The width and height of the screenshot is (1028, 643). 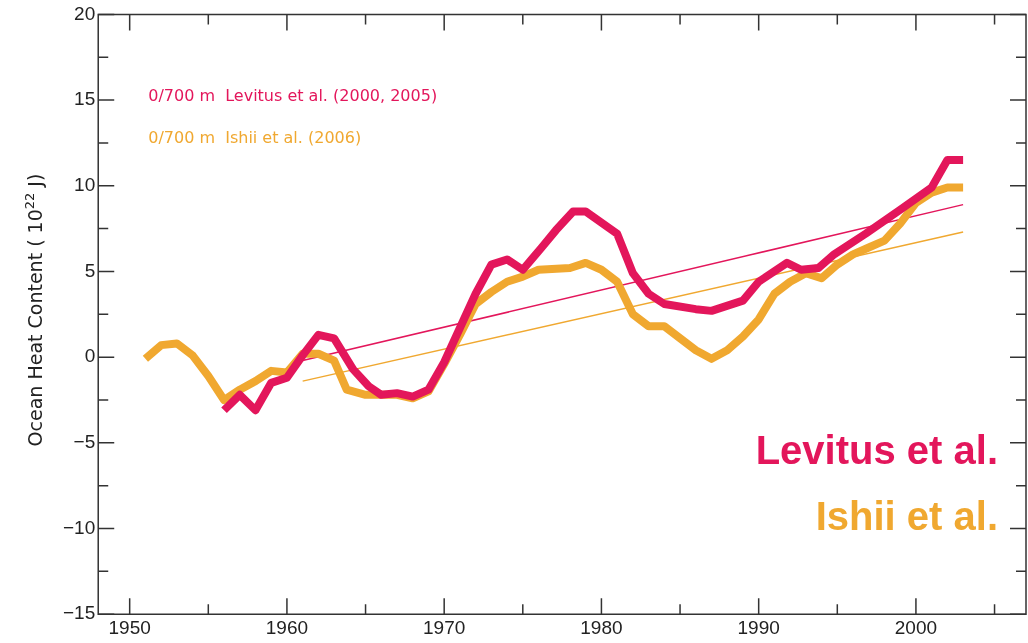 I want to click on x-tick-label: 1970, so click(x=444, y=627).